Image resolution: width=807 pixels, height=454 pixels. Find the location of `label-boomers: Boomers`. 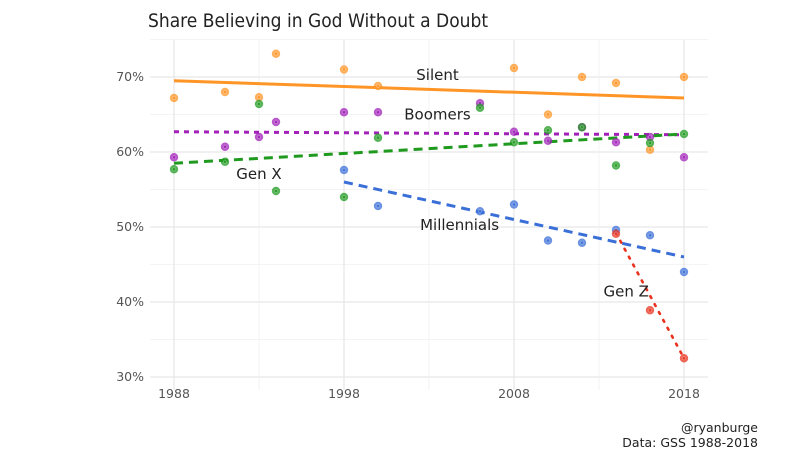

label-boomers: Boomers is located at coordinates (437, 115).